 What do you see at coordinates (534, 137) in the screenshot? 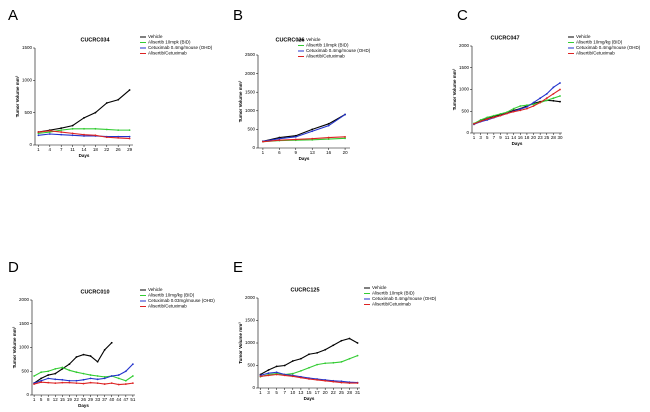
I see `x-tick-label: 20` at bounding box center [534, 137].